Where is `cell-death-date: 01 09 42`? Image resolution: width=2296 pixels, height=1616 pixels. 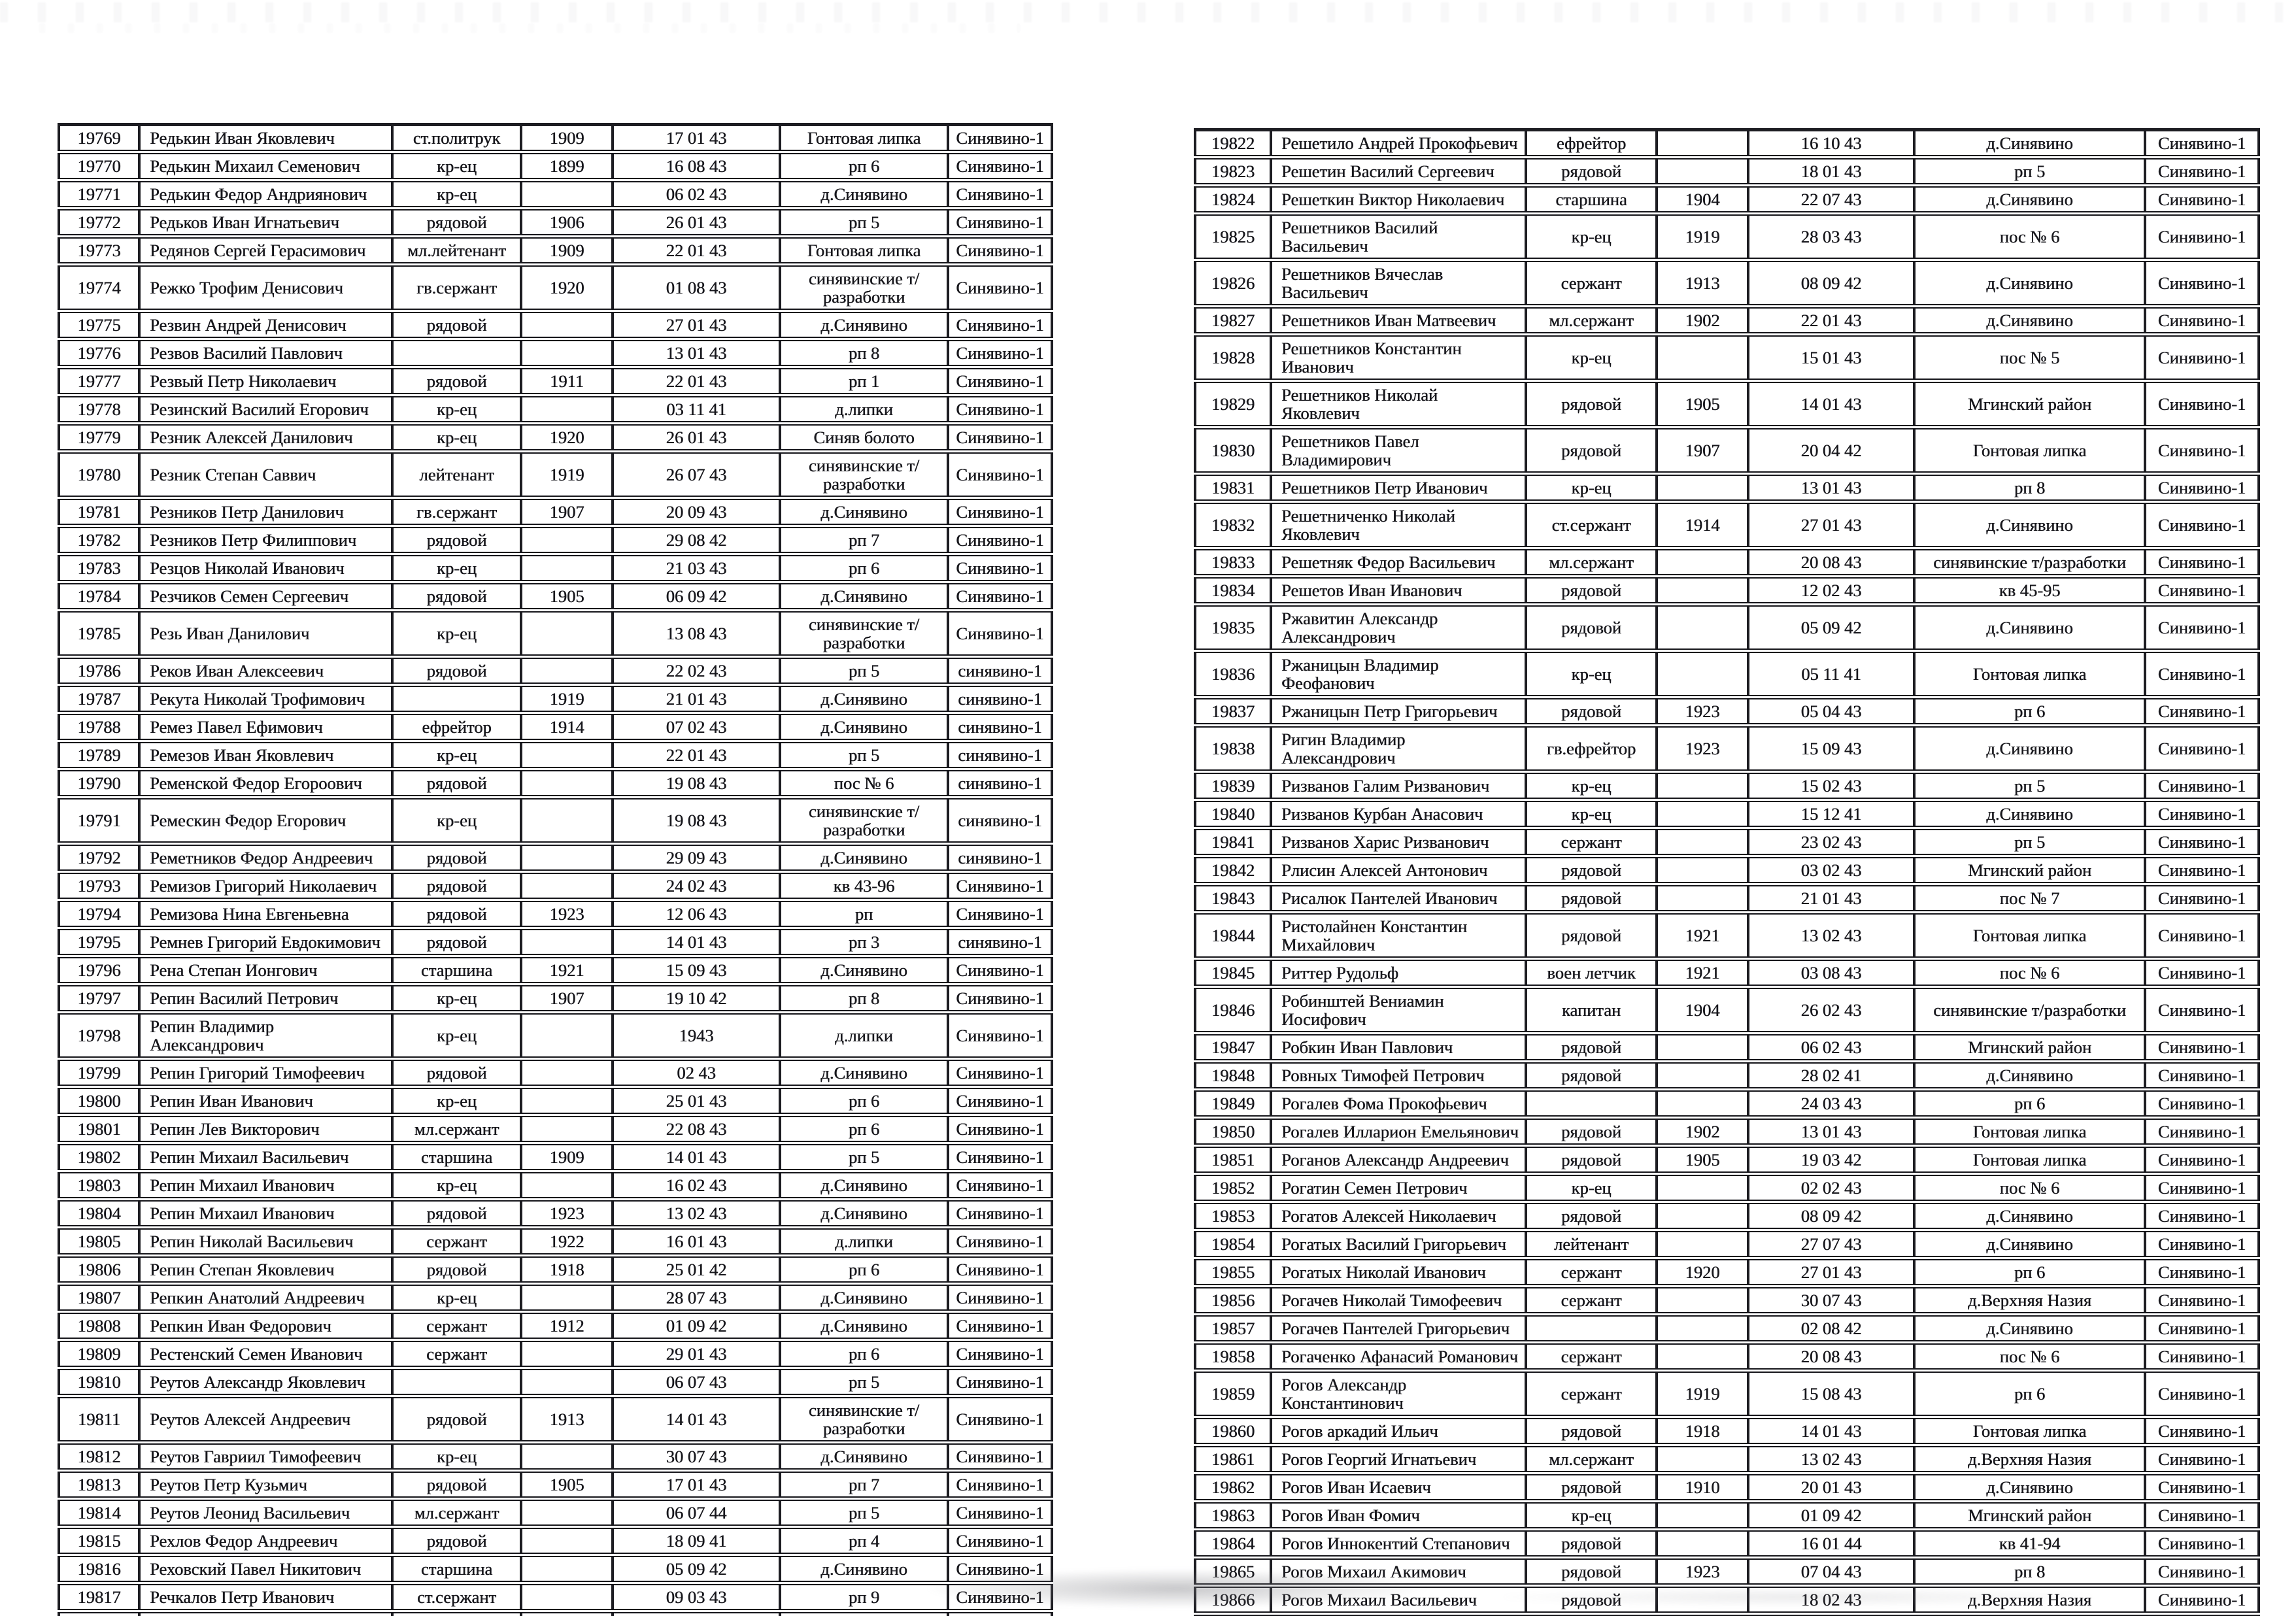 cell-death-date: 01 09 42 is located at coordinates (696, 1326).